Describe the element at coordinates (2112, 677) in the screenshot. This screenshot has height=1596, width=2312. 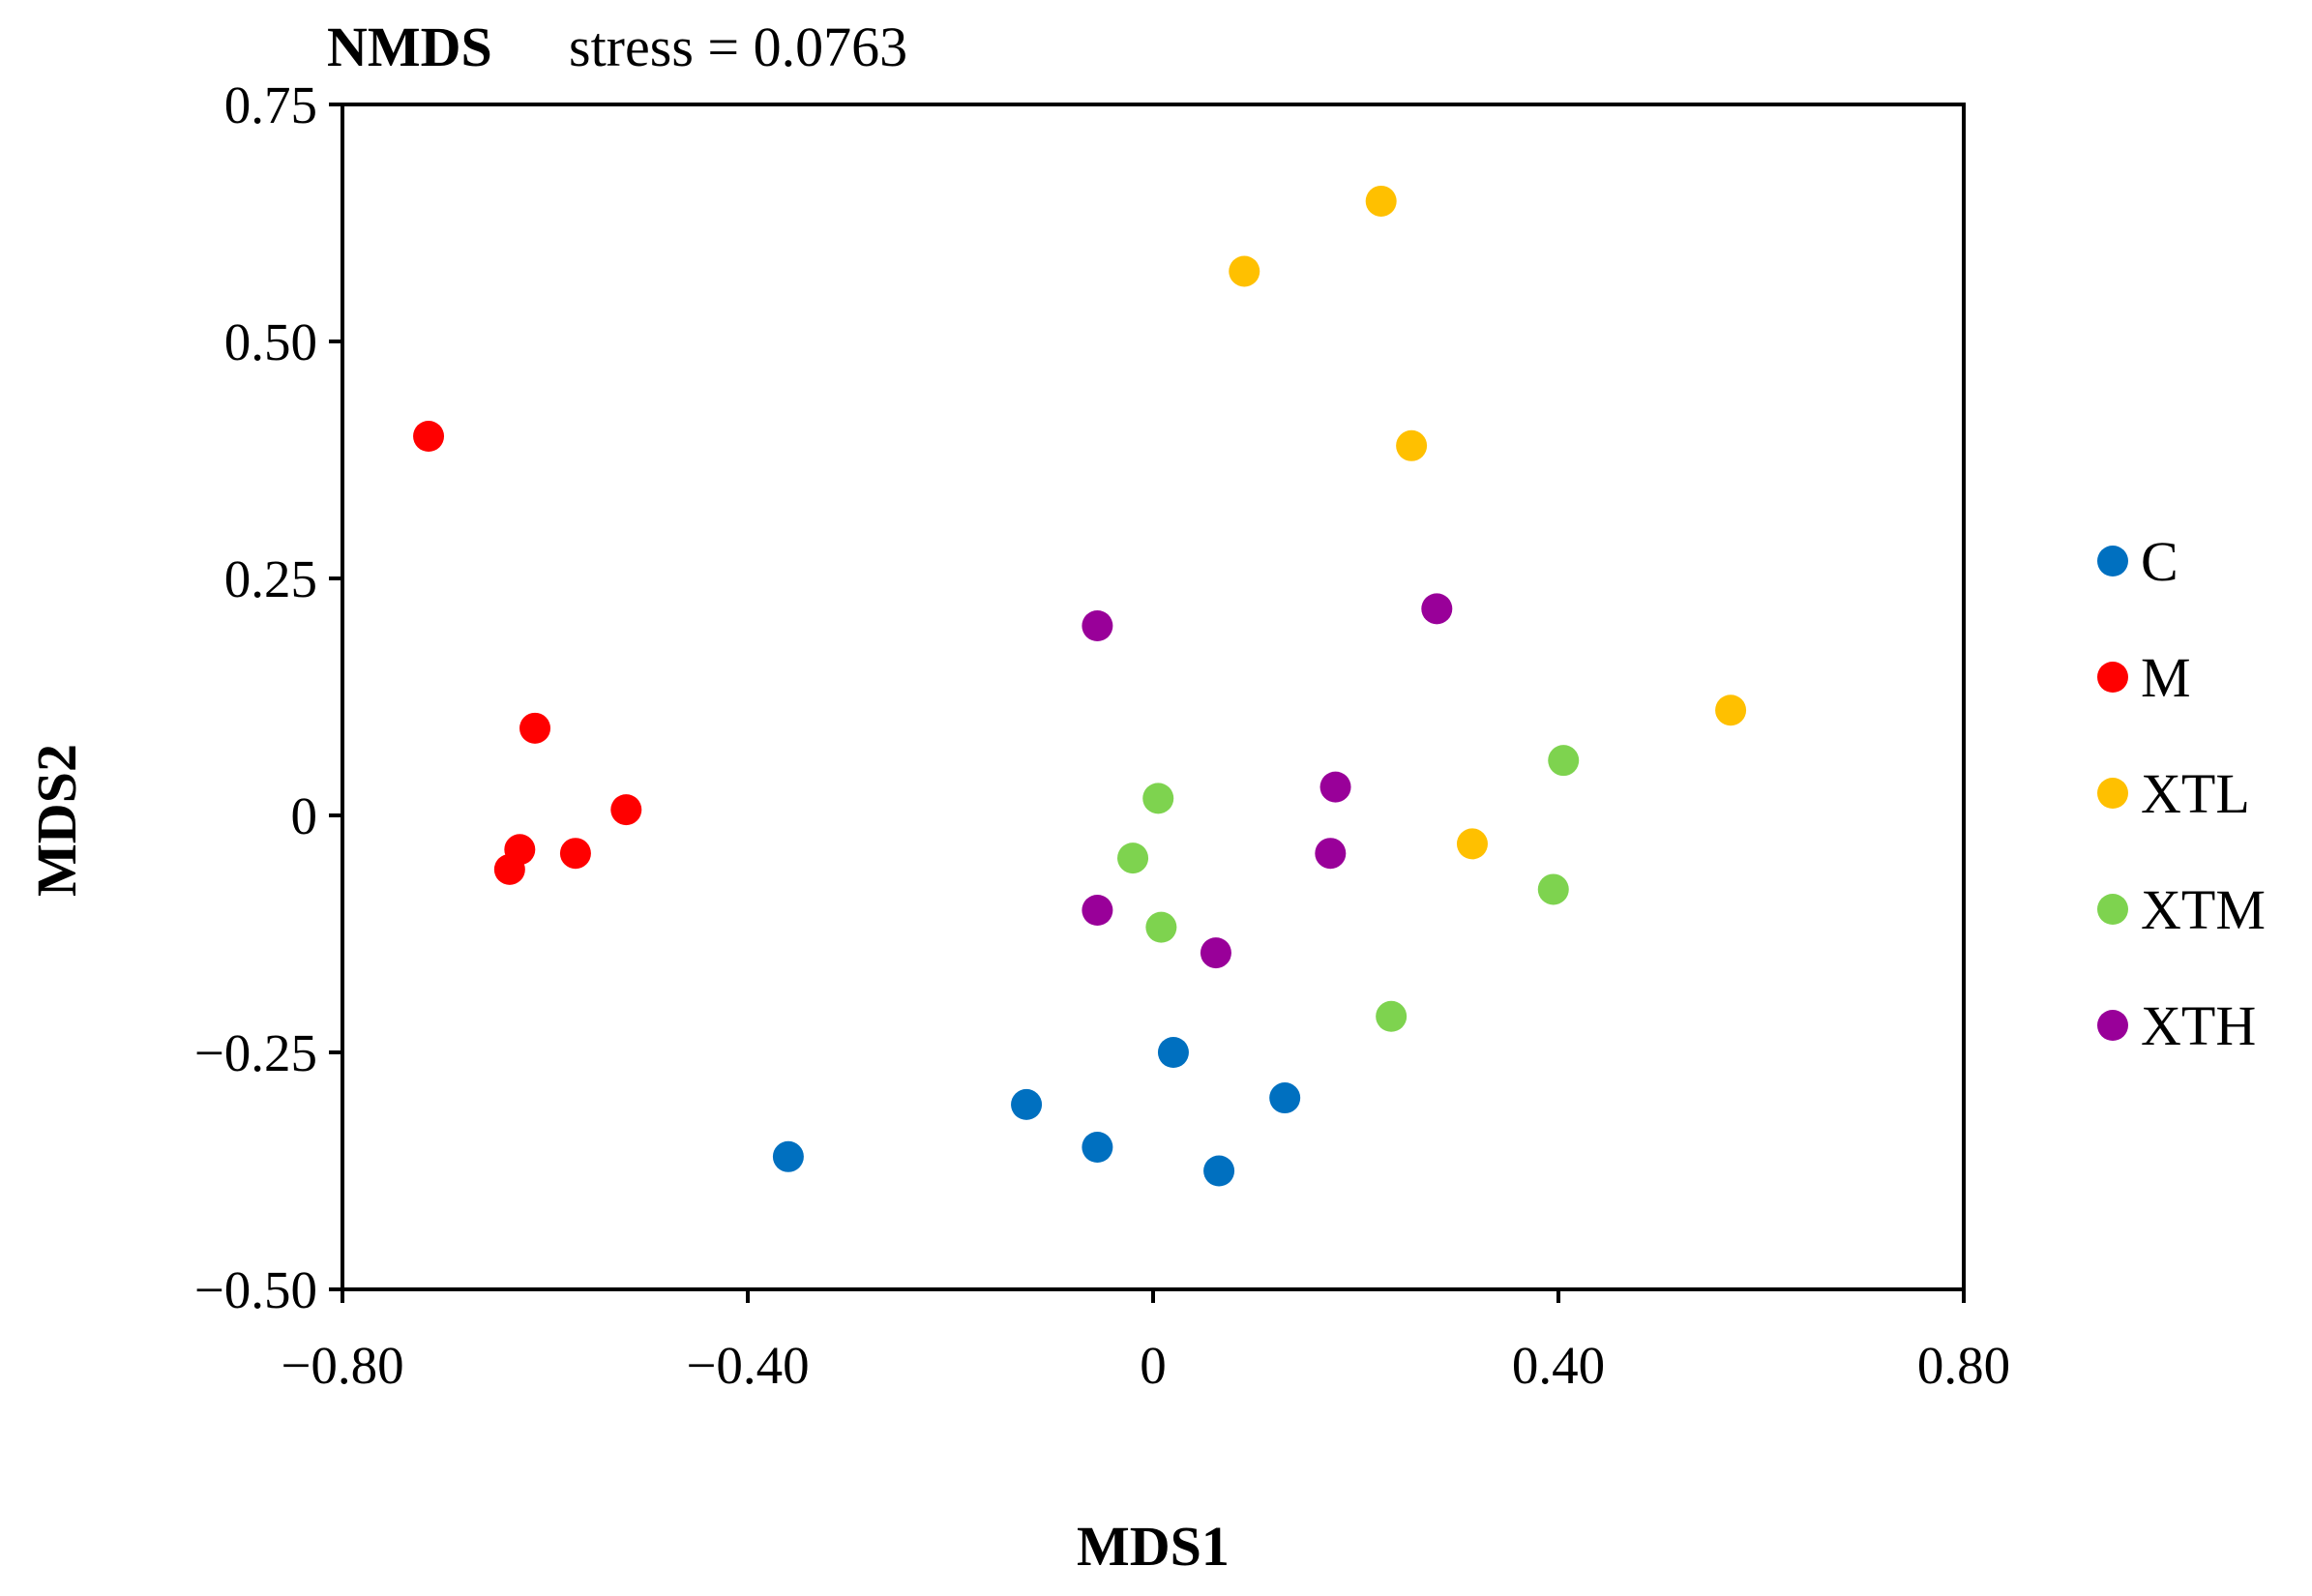
I see `legend-marker-m` at that location.